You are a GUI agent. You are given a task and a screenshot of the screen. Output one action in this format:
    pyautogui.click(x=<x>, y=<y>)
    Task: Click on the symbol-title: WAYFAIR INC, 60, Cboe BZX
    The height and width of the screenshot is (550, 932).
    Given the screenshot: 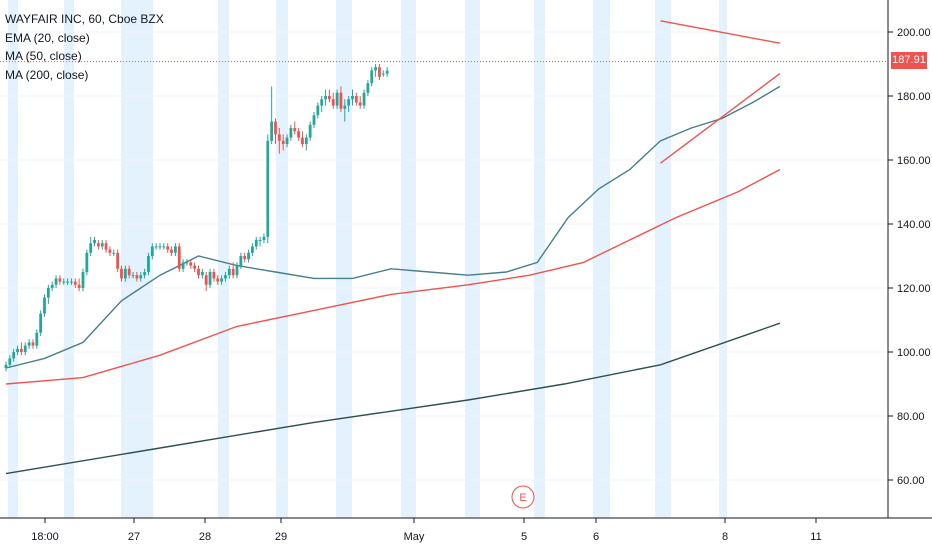 What is the action you would take?
    pyautogui.click(x=84, y=19)
    